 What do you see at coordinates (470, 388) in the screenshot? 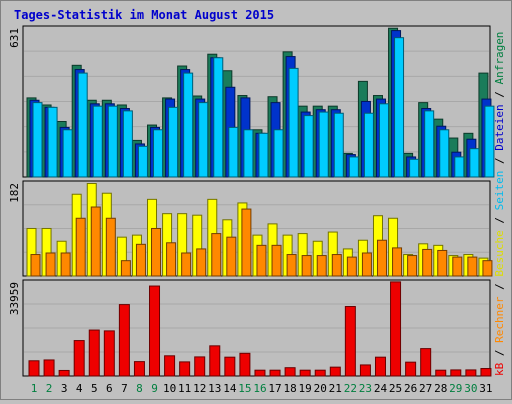
I see `x-tick-label-day-30: 30` at bounding box center [470, 388].